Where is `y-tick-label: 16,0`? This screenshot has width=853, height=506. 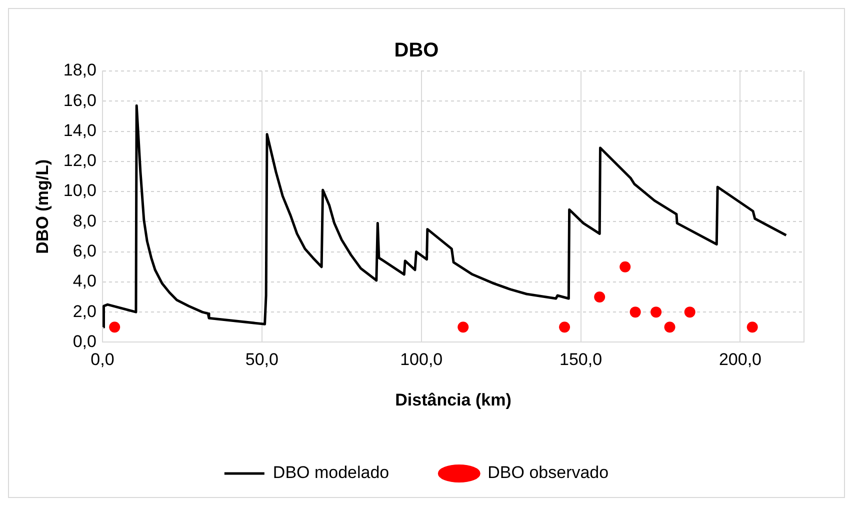
y-tick-label: 16,0 is located at coordinates (79, 100).